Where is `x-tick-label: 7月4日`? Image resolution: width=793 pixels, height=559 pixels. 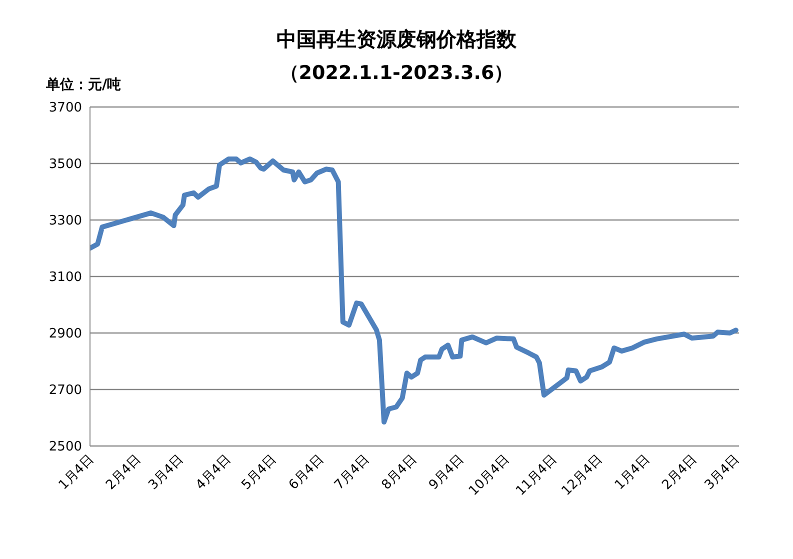 x-tick-label: 7月4日 is located at coordinates (352, 472).